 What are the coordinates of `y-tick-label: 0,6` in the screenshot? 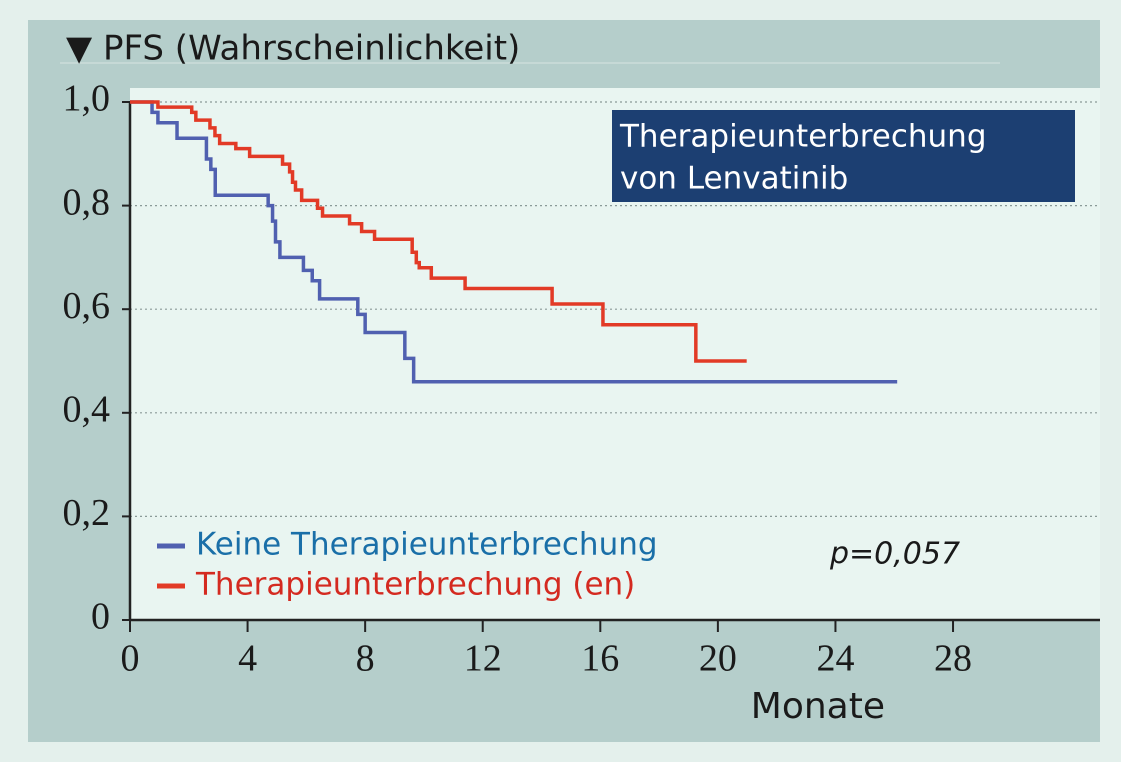 It's located at (87, 306).